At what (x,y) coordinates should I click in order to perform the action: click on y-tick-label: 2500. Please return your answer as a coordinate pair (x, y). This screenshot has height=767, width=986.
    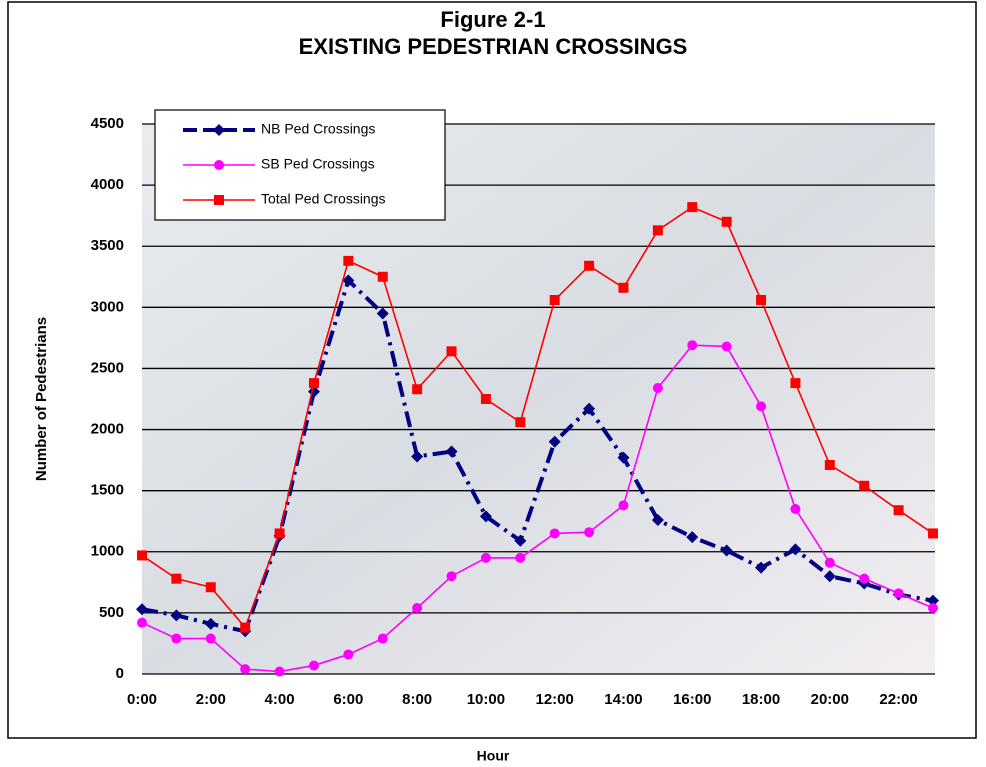
    Looking at the image, I should click on (107, 367).